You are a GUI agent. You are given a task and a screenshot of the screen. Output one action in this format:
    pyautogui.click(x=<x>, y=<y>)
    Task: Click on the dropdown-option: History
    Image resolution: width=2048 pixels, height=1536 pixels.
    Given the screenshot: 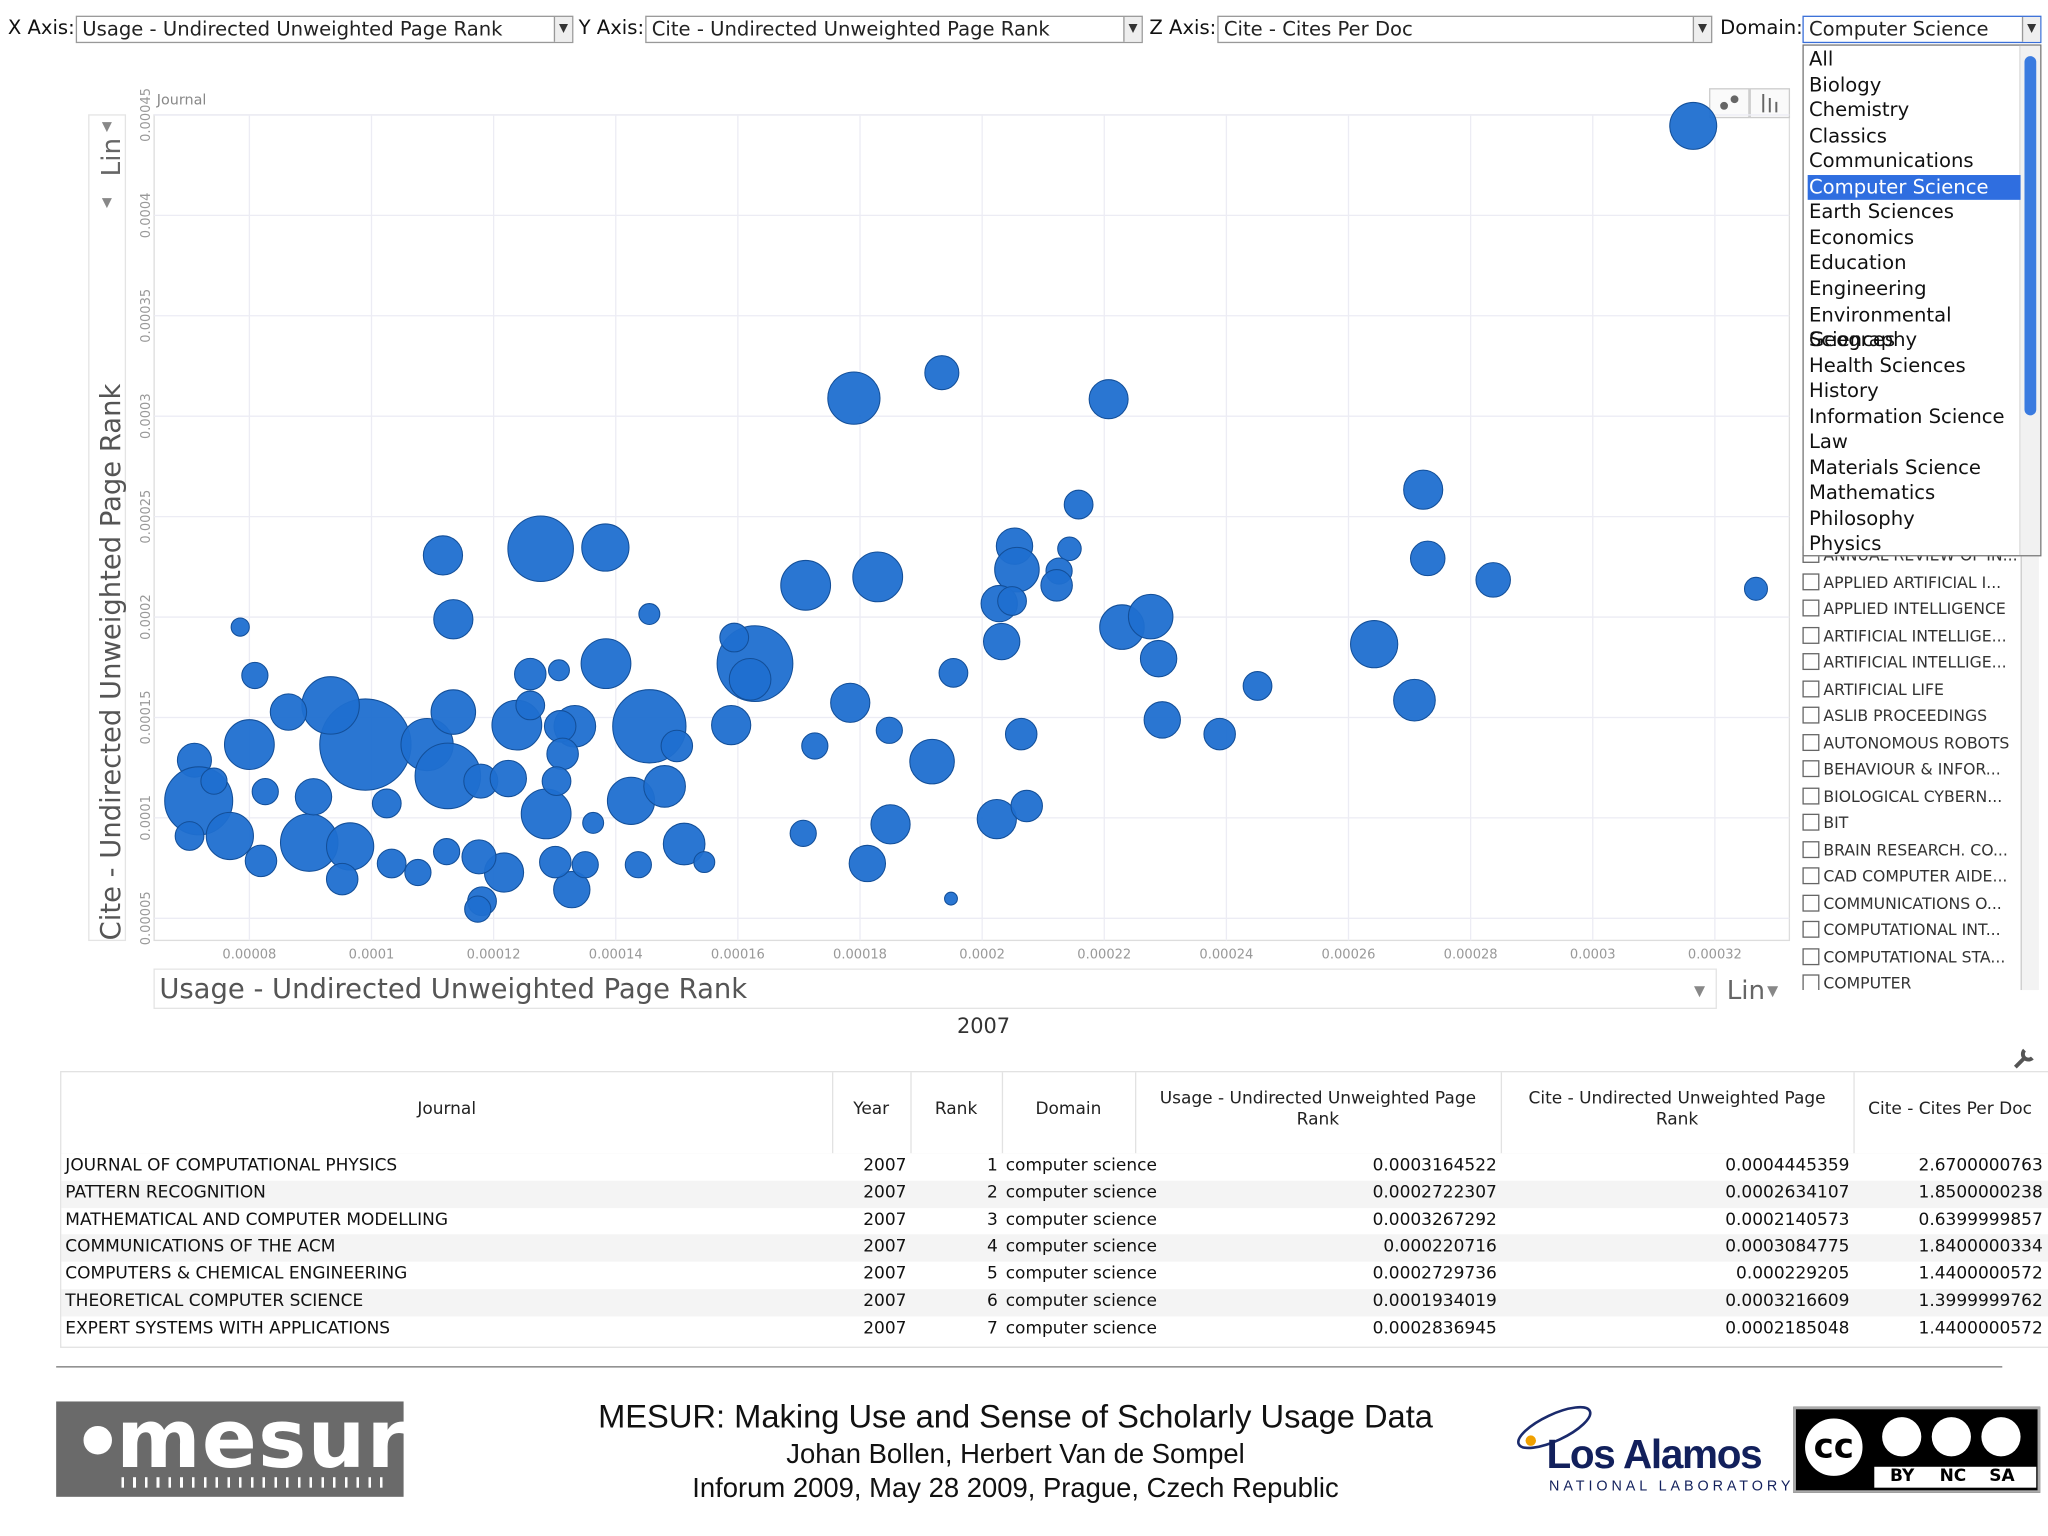 What is the action you would take?
    pyautogui.click(x=1843, y=390)
    